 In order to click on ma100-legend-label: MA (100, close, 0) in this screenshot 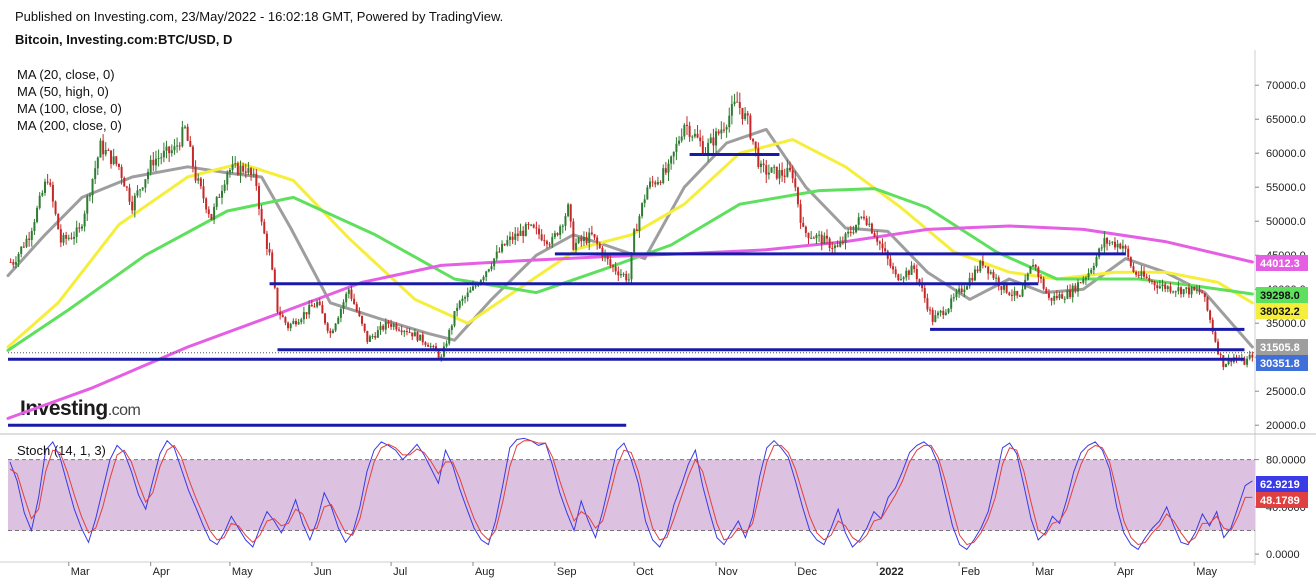, I will do `click(69, 108)`.